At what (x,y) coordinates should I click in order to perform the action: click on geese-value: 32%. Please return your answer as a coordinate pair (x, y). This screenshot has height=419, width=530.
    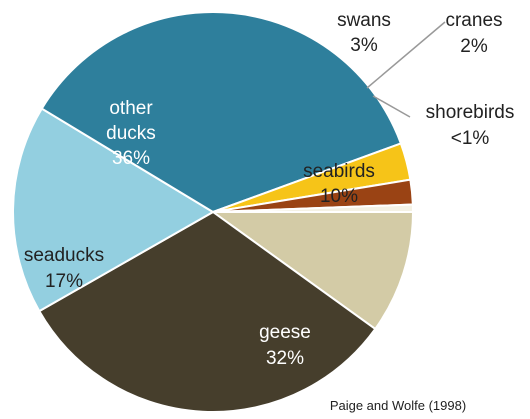
    Looking at the image, I should click on (285, 358).